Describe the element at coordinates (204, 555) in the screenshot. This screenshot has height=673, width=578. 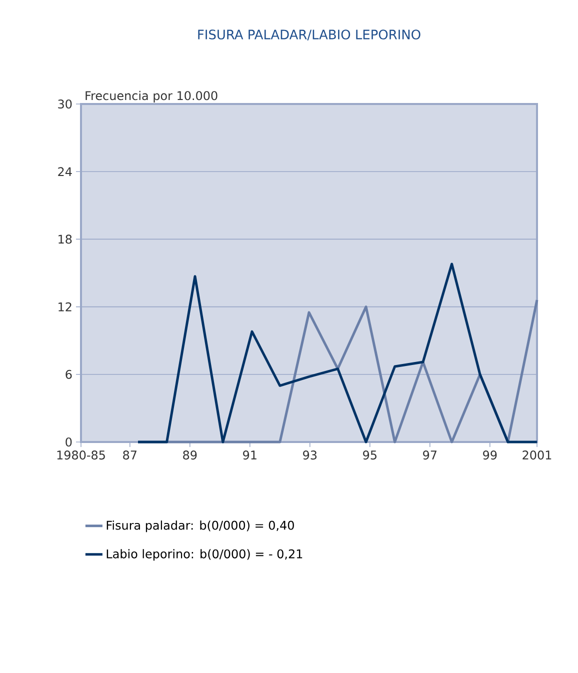
I see `legend-label: Labio leporino: b(0/000) = - 0,21` at that location.